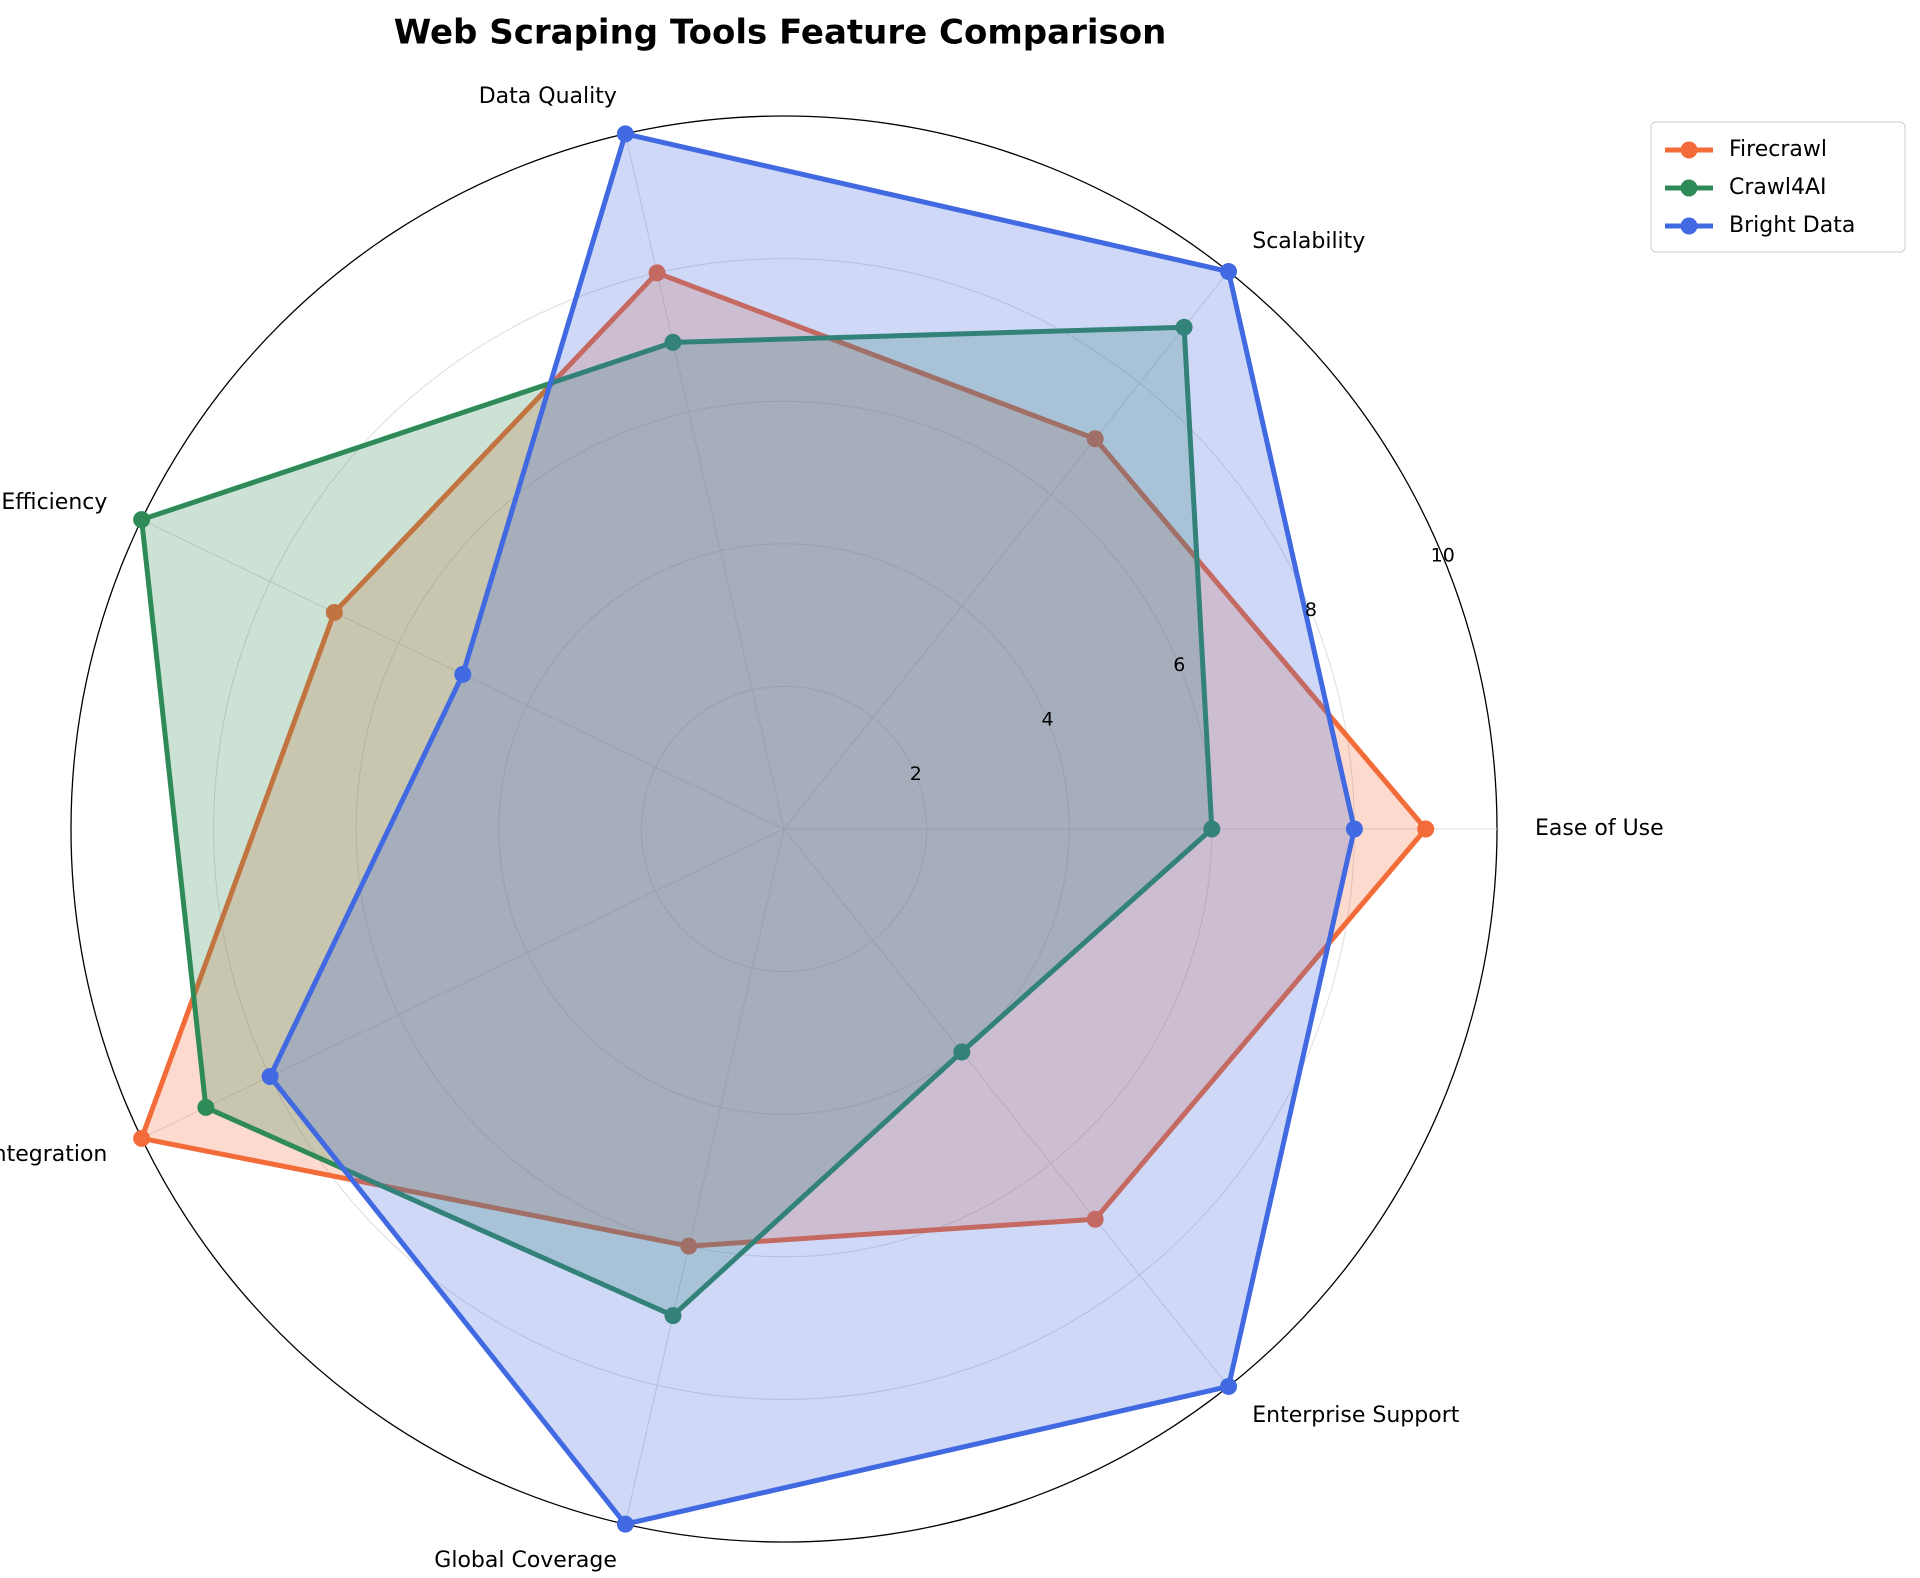  I want to click on legend-label: Crawl4AI, so click(1778, 187).